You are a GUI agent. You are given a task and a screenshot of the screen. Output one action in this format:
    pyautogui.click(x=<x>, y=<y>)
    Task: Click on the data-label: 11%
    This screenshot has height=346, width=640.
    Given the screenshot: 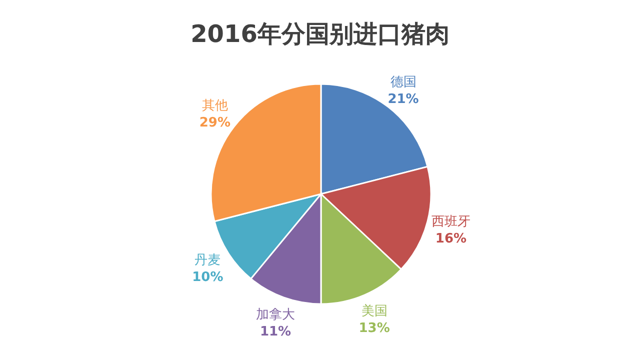 What is the action you would take?
    pyautogui.click(x=276, y=332)
    